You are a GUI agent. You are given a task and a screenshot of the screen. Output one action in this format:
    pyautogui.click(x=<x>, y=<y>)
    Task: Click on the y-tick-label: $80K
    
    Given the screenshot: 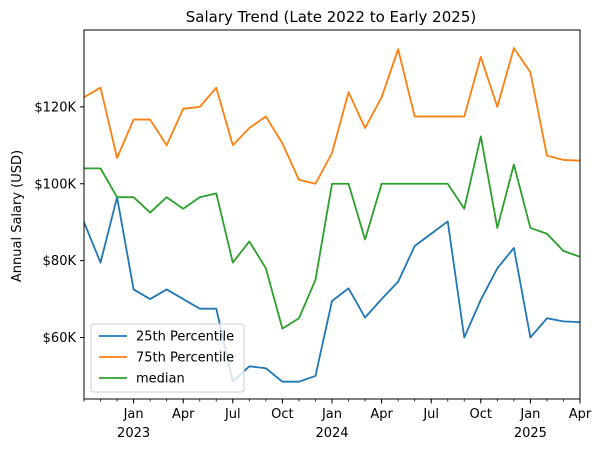 What is the action you would take?
    pyautogui.click(x=60, y=261)
    